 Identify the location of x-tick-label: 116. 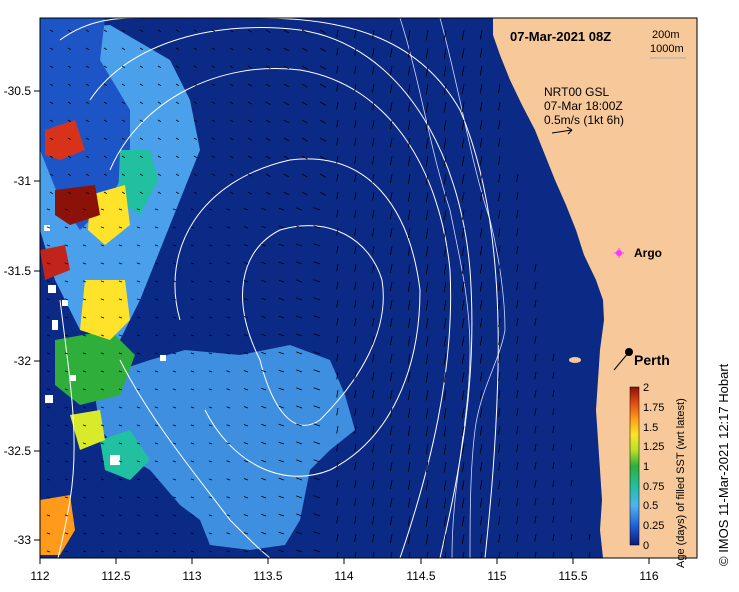
(648, 576).